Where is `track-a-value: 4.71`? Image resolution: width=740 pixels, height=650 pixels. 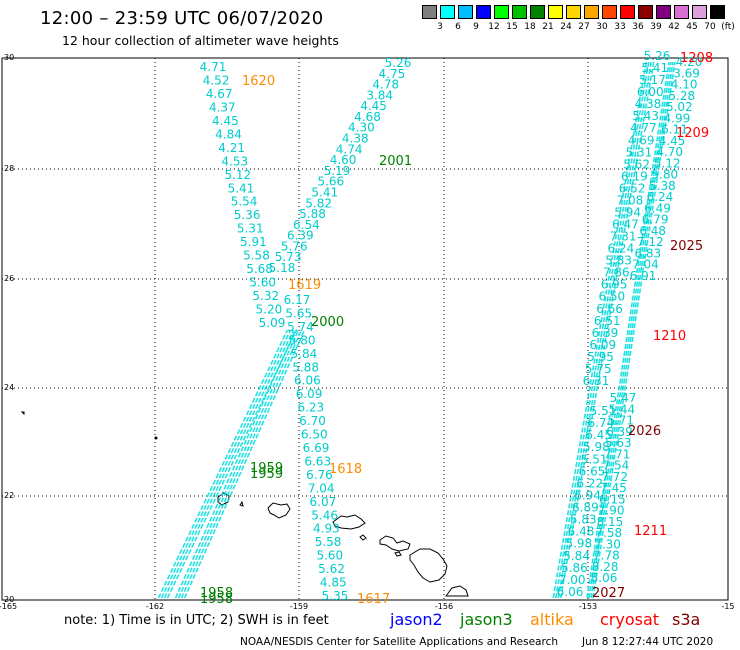 track-a-value: 4.71 is located at coordinates (213, 67).